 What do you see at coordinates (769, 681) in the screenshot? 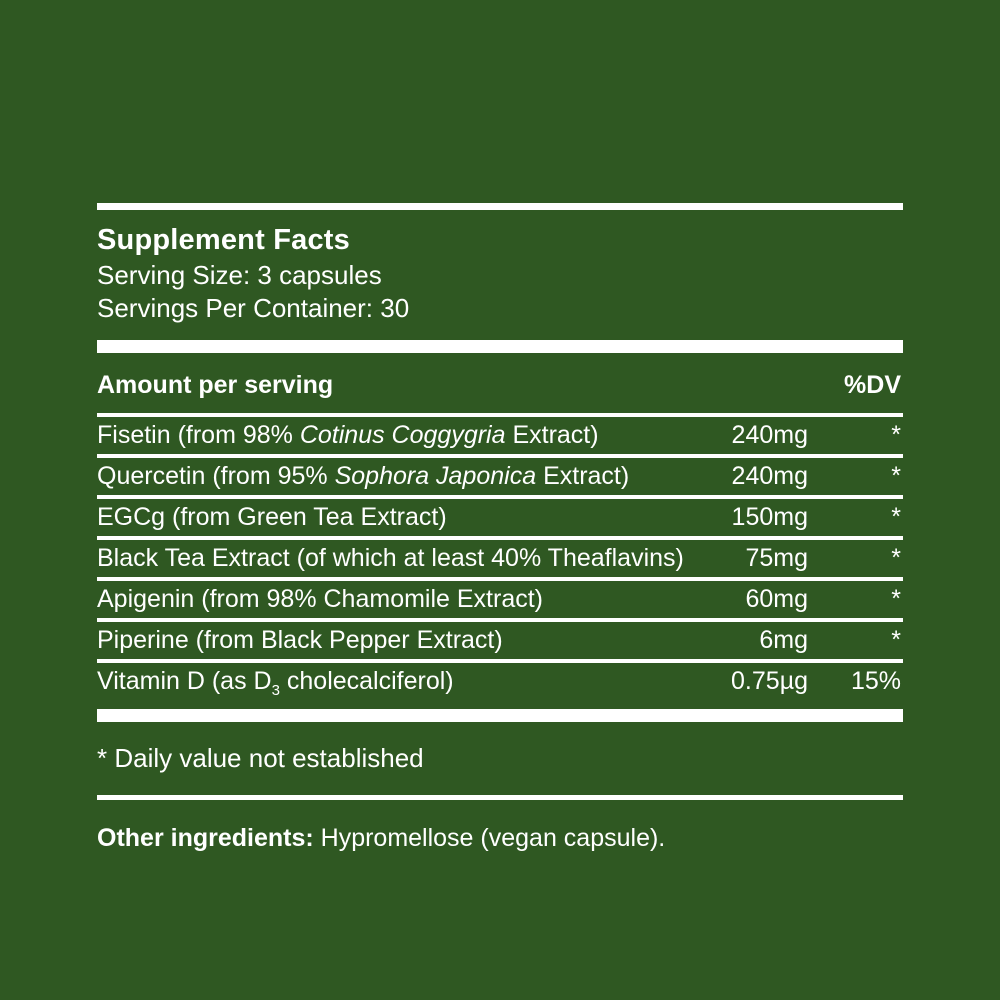
I see `ingredient-amount: 0.75µg` at bounding box center [769, 681].